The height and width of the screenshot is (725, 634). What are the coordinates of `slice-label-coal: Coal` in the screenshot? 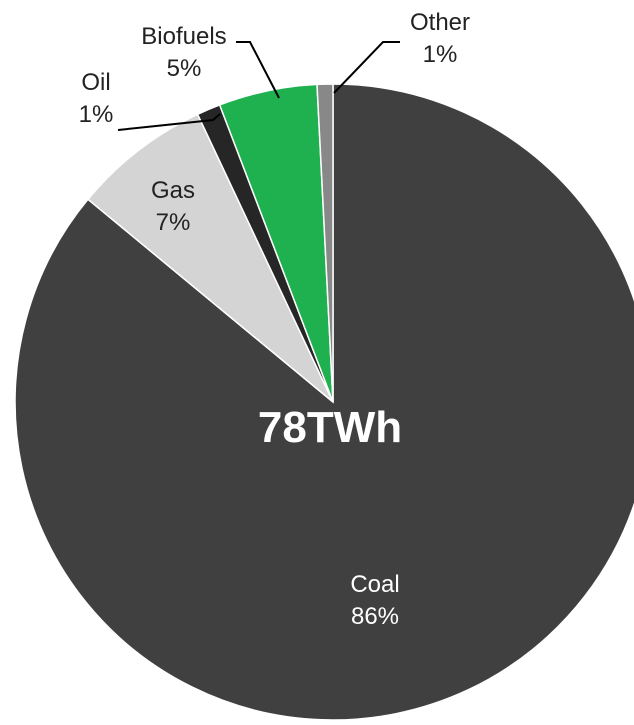 It's located at (374, 584).